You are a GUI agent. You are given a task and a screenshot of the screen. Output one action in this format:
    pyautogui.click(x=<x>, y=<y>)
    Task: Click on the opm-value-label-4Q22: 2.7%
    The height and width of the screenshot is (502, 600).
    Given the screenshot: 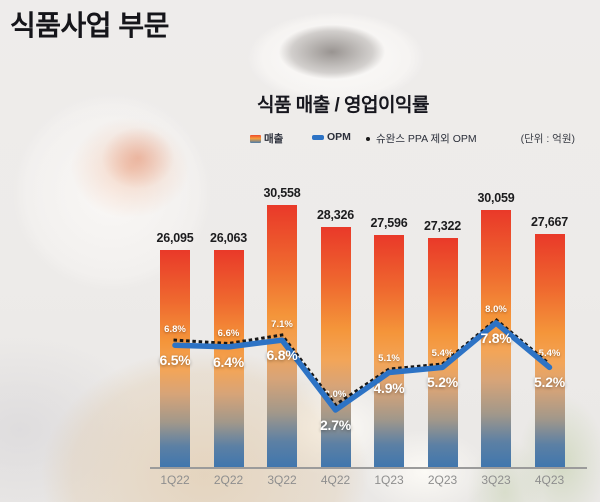 What is the action you would take?
    pyautogui.click(x=335, y=425)
    